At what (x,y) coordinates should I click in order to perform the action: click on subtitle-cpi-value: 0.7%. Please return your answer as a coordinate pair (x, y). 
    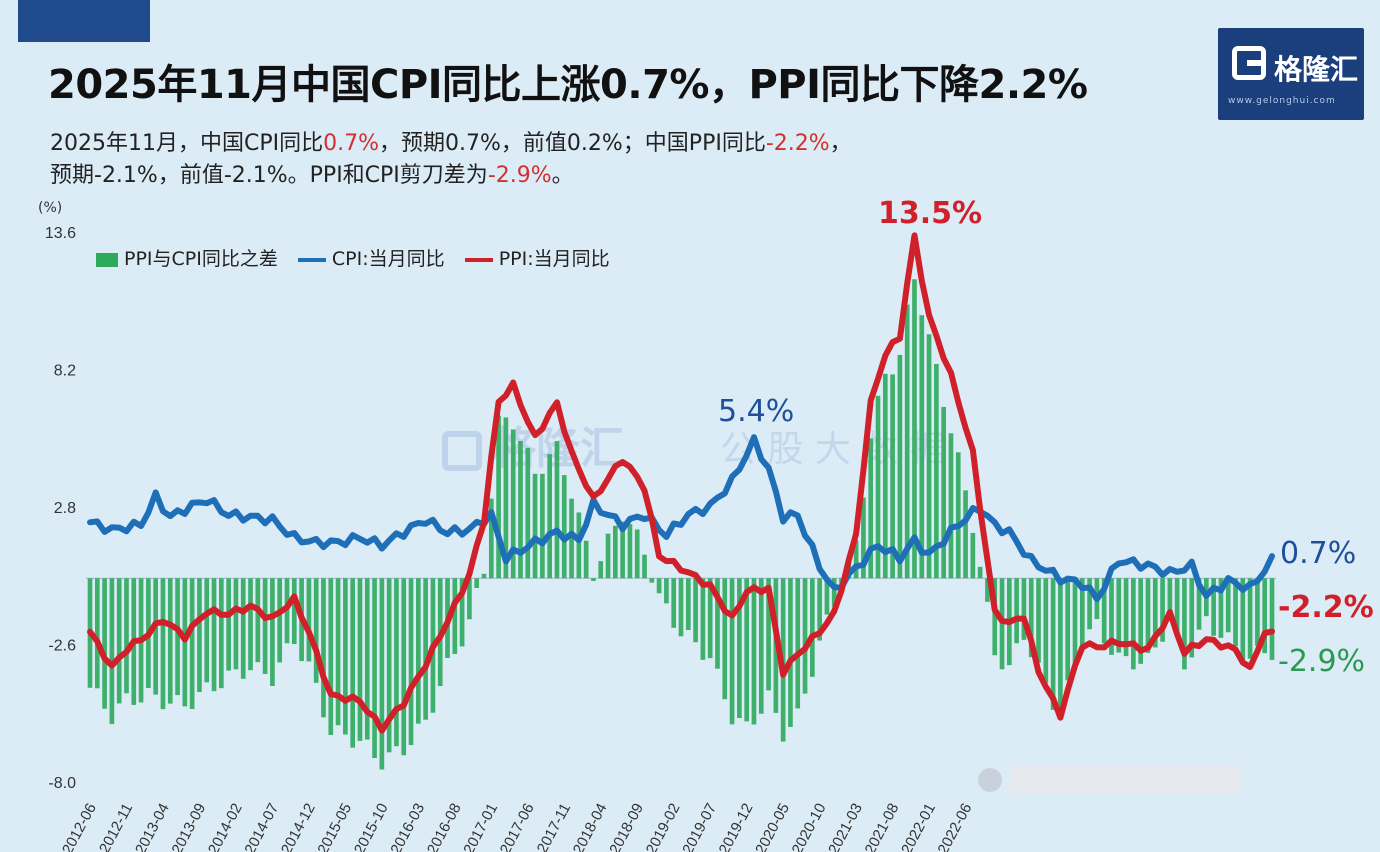
    Looking at the image, I should click on (351, 143).